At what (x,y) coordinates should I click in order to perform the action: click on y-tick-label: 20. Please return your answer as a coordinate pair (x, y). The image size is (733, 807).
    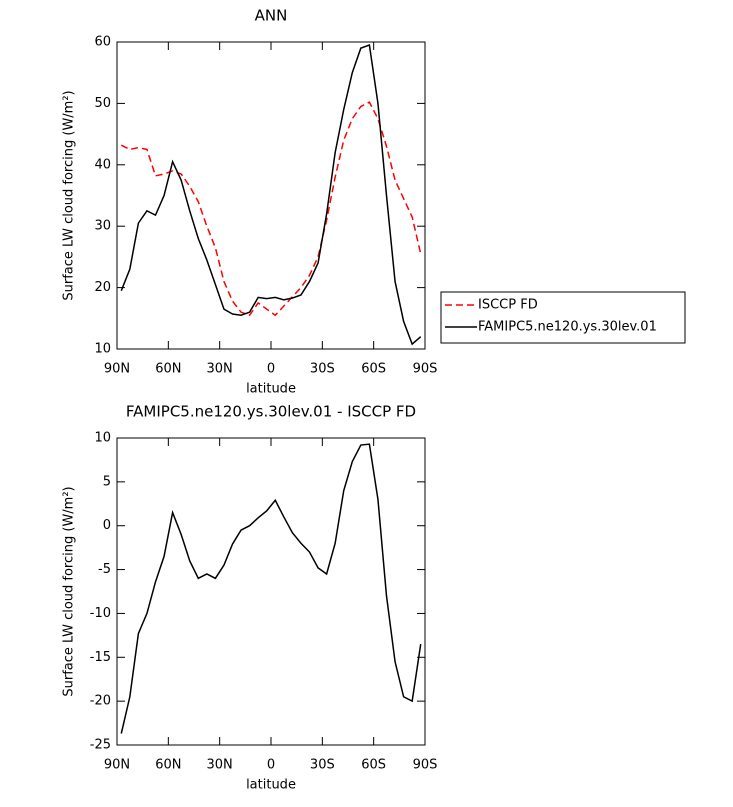
    Looking at the image, I should click on (102, 287).